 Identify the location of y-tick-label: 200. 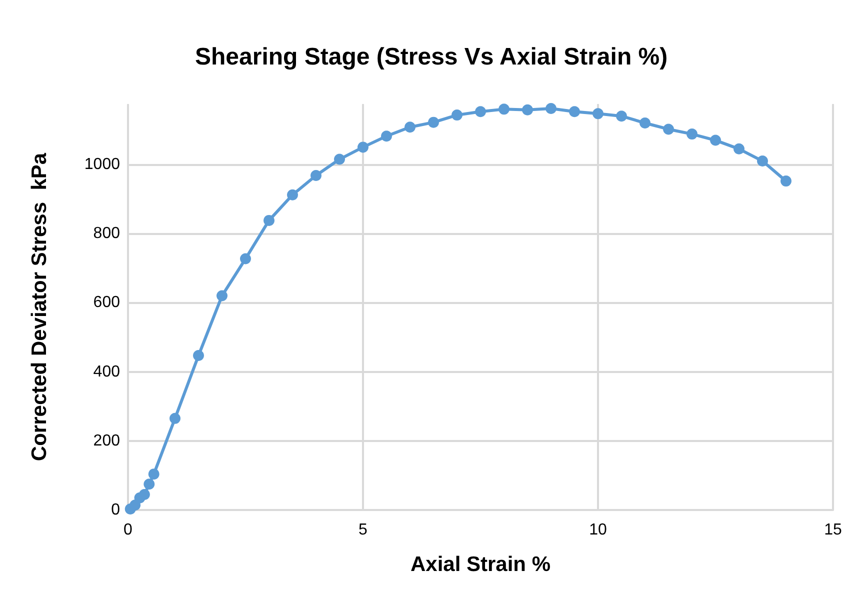
(106, 441).